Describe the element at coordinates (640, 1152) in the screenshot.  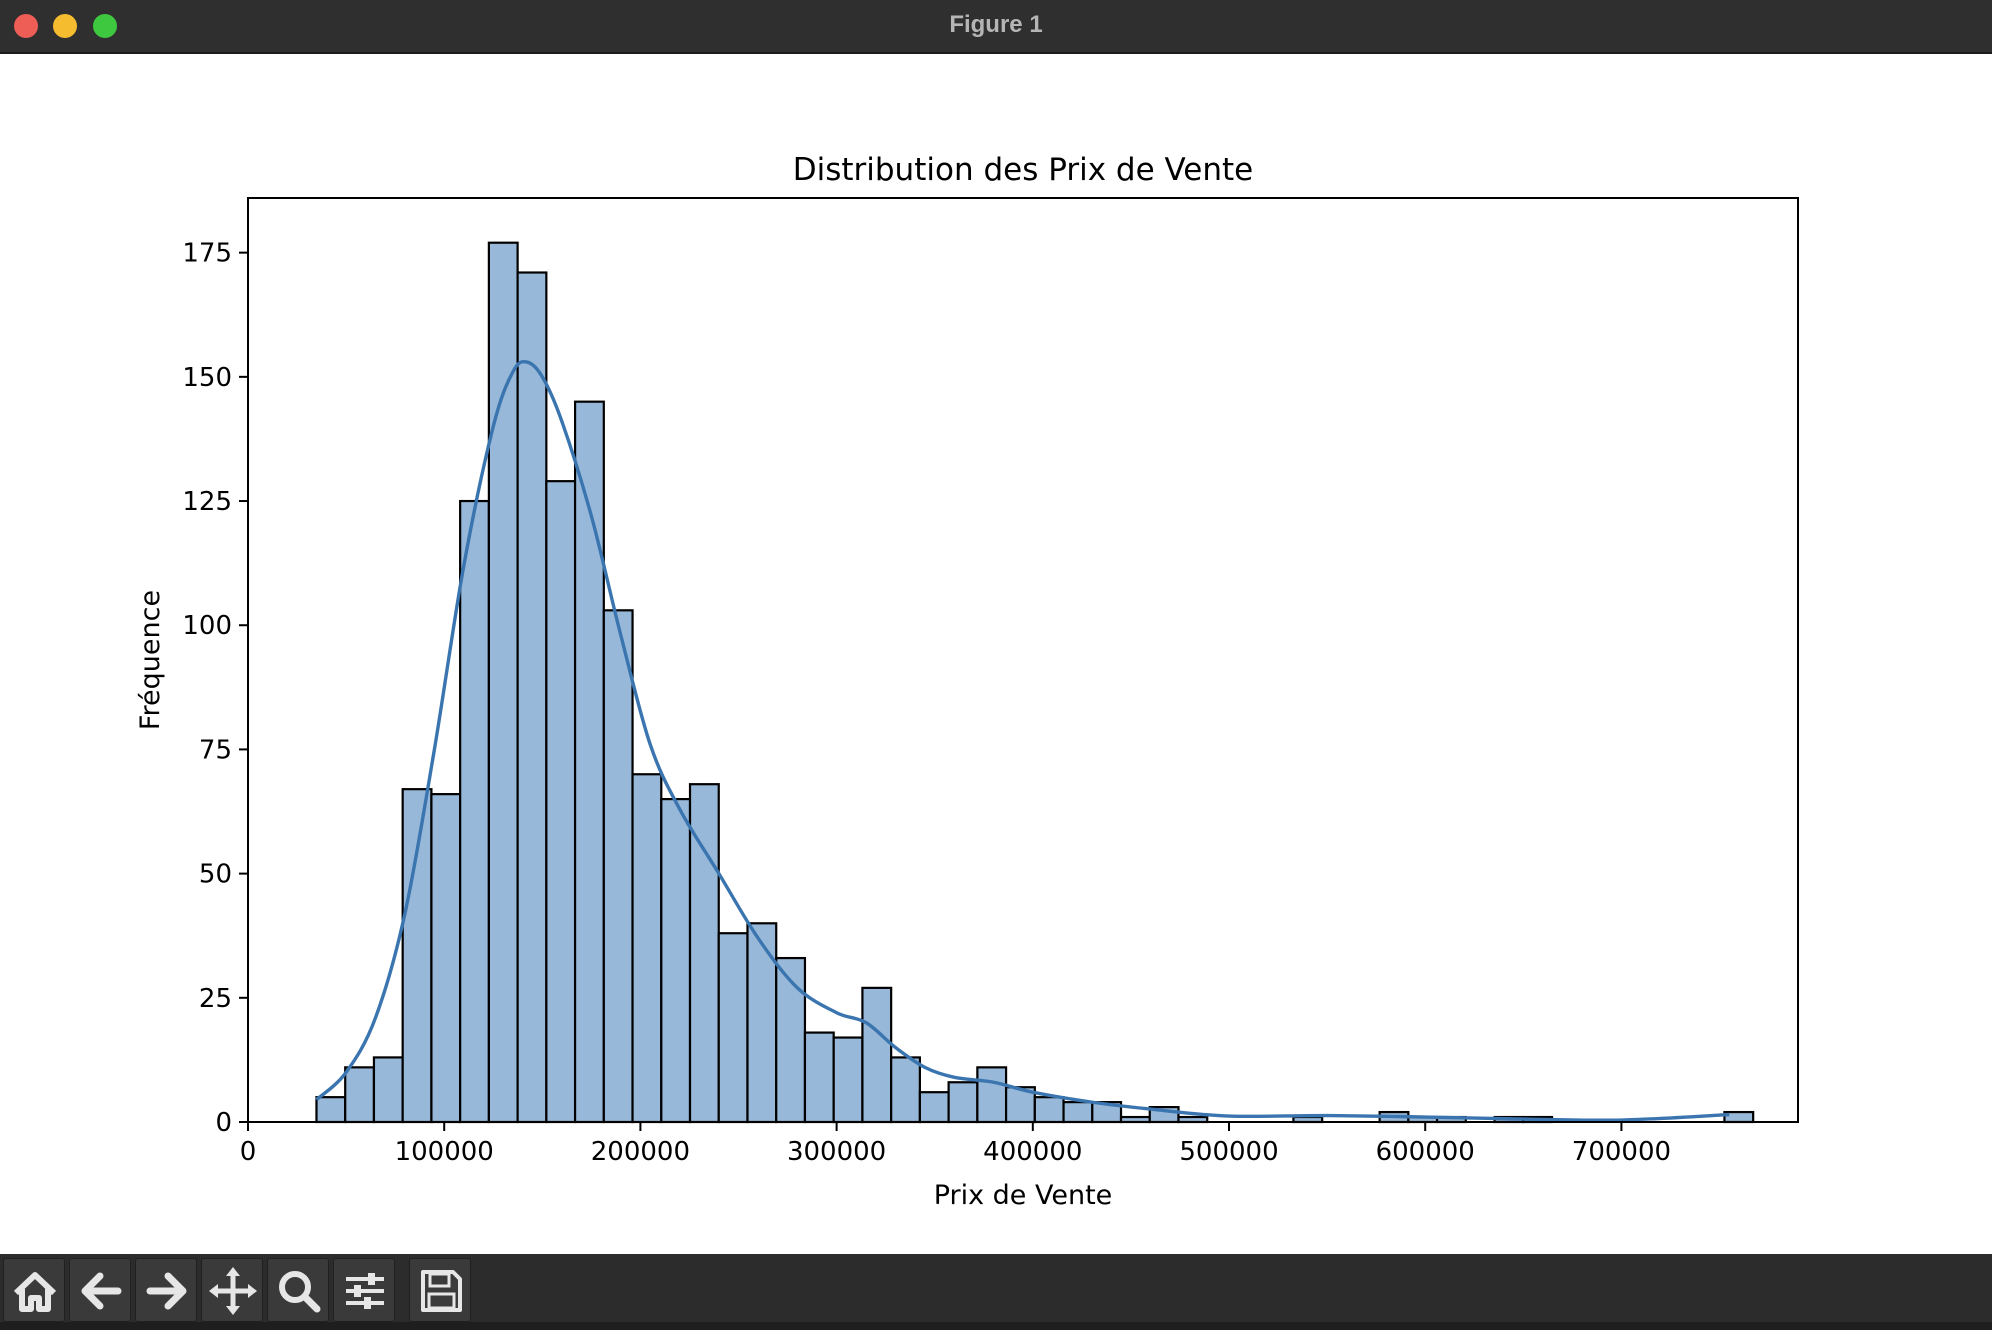
I see `x-tick-label: 200000` at that location.